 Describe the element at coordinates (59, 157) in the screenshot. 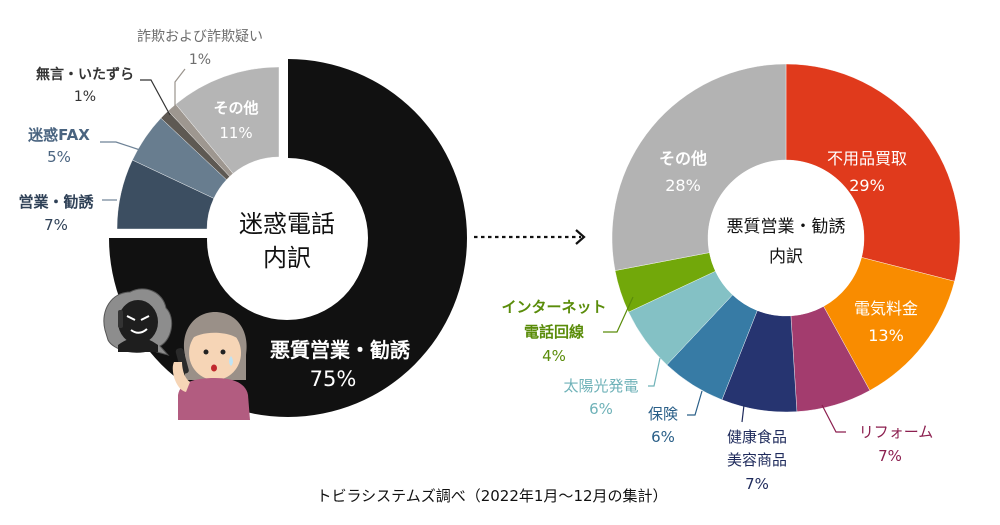

I see `label-fax-pct: 5%` at that location.